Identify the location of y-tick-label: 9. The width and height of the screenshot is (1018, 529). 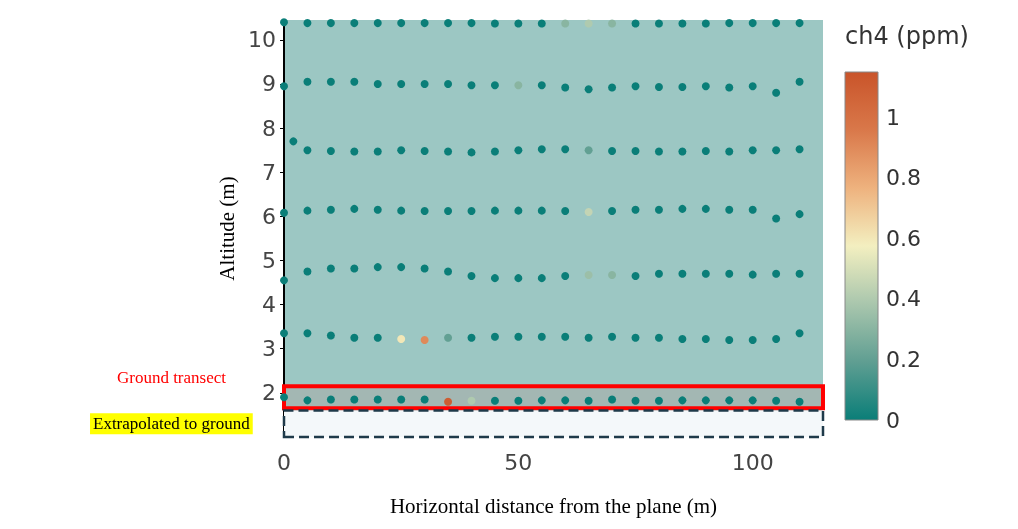
(269, 84).